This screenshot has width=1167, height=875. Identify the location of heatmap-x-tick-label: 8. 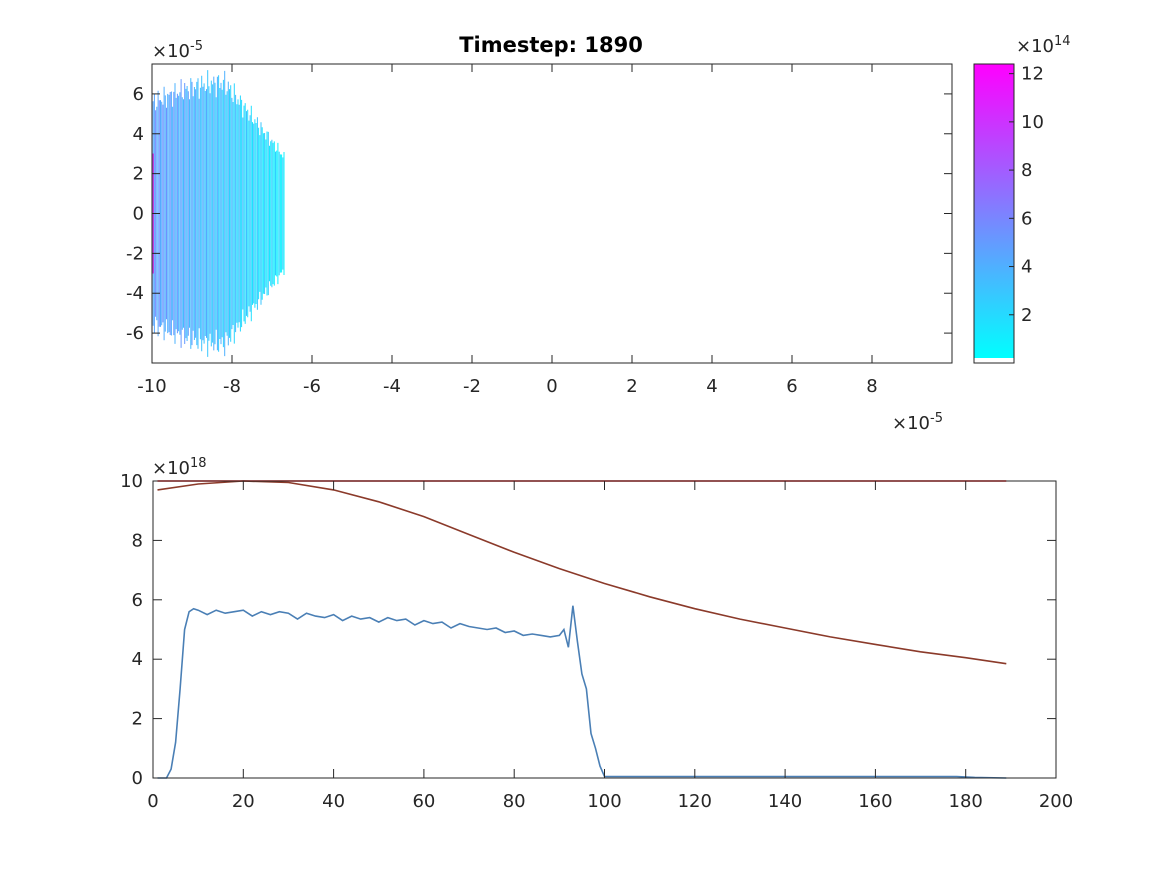
(871, 386).